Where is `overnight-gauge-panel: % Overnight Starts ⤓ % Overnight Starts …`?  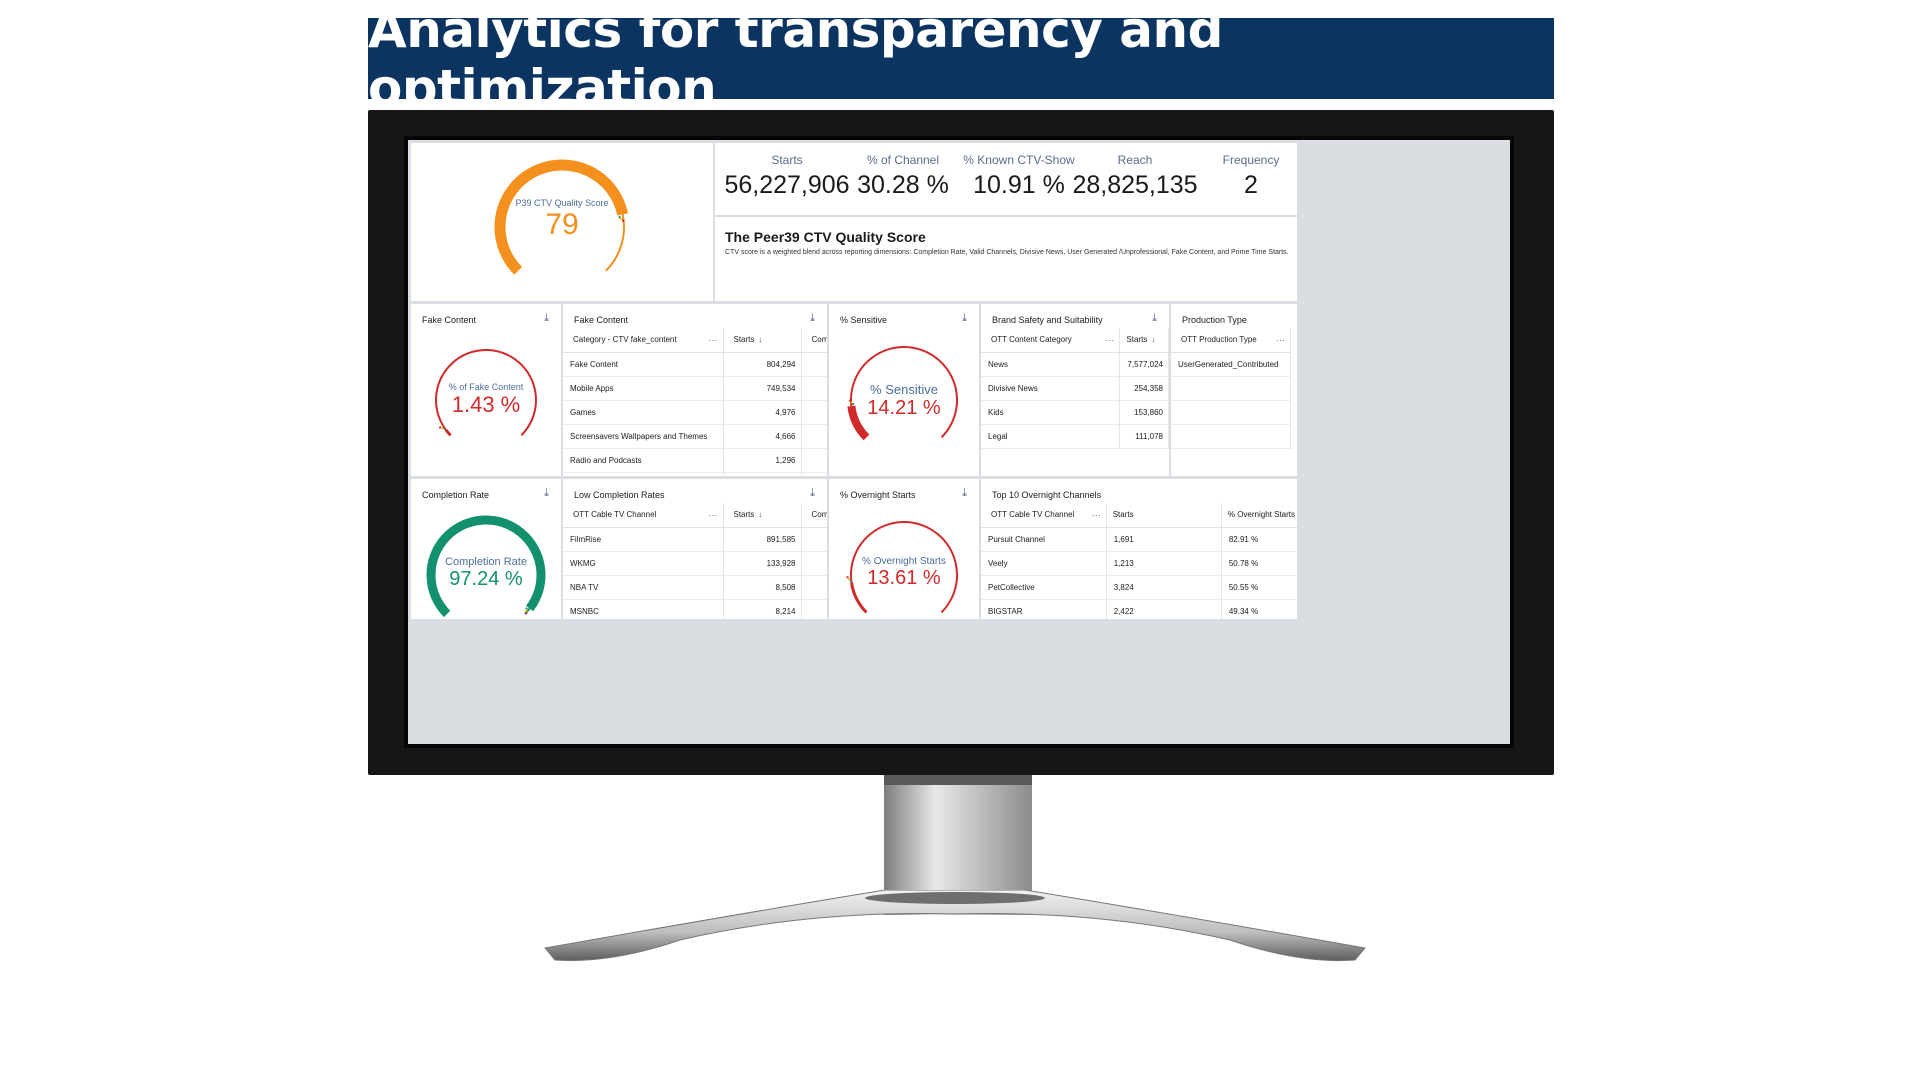 overnight-gauge-panel: % Overnight Starts ⤓ % Overnight Starts … is located at coordinates (904, 549).